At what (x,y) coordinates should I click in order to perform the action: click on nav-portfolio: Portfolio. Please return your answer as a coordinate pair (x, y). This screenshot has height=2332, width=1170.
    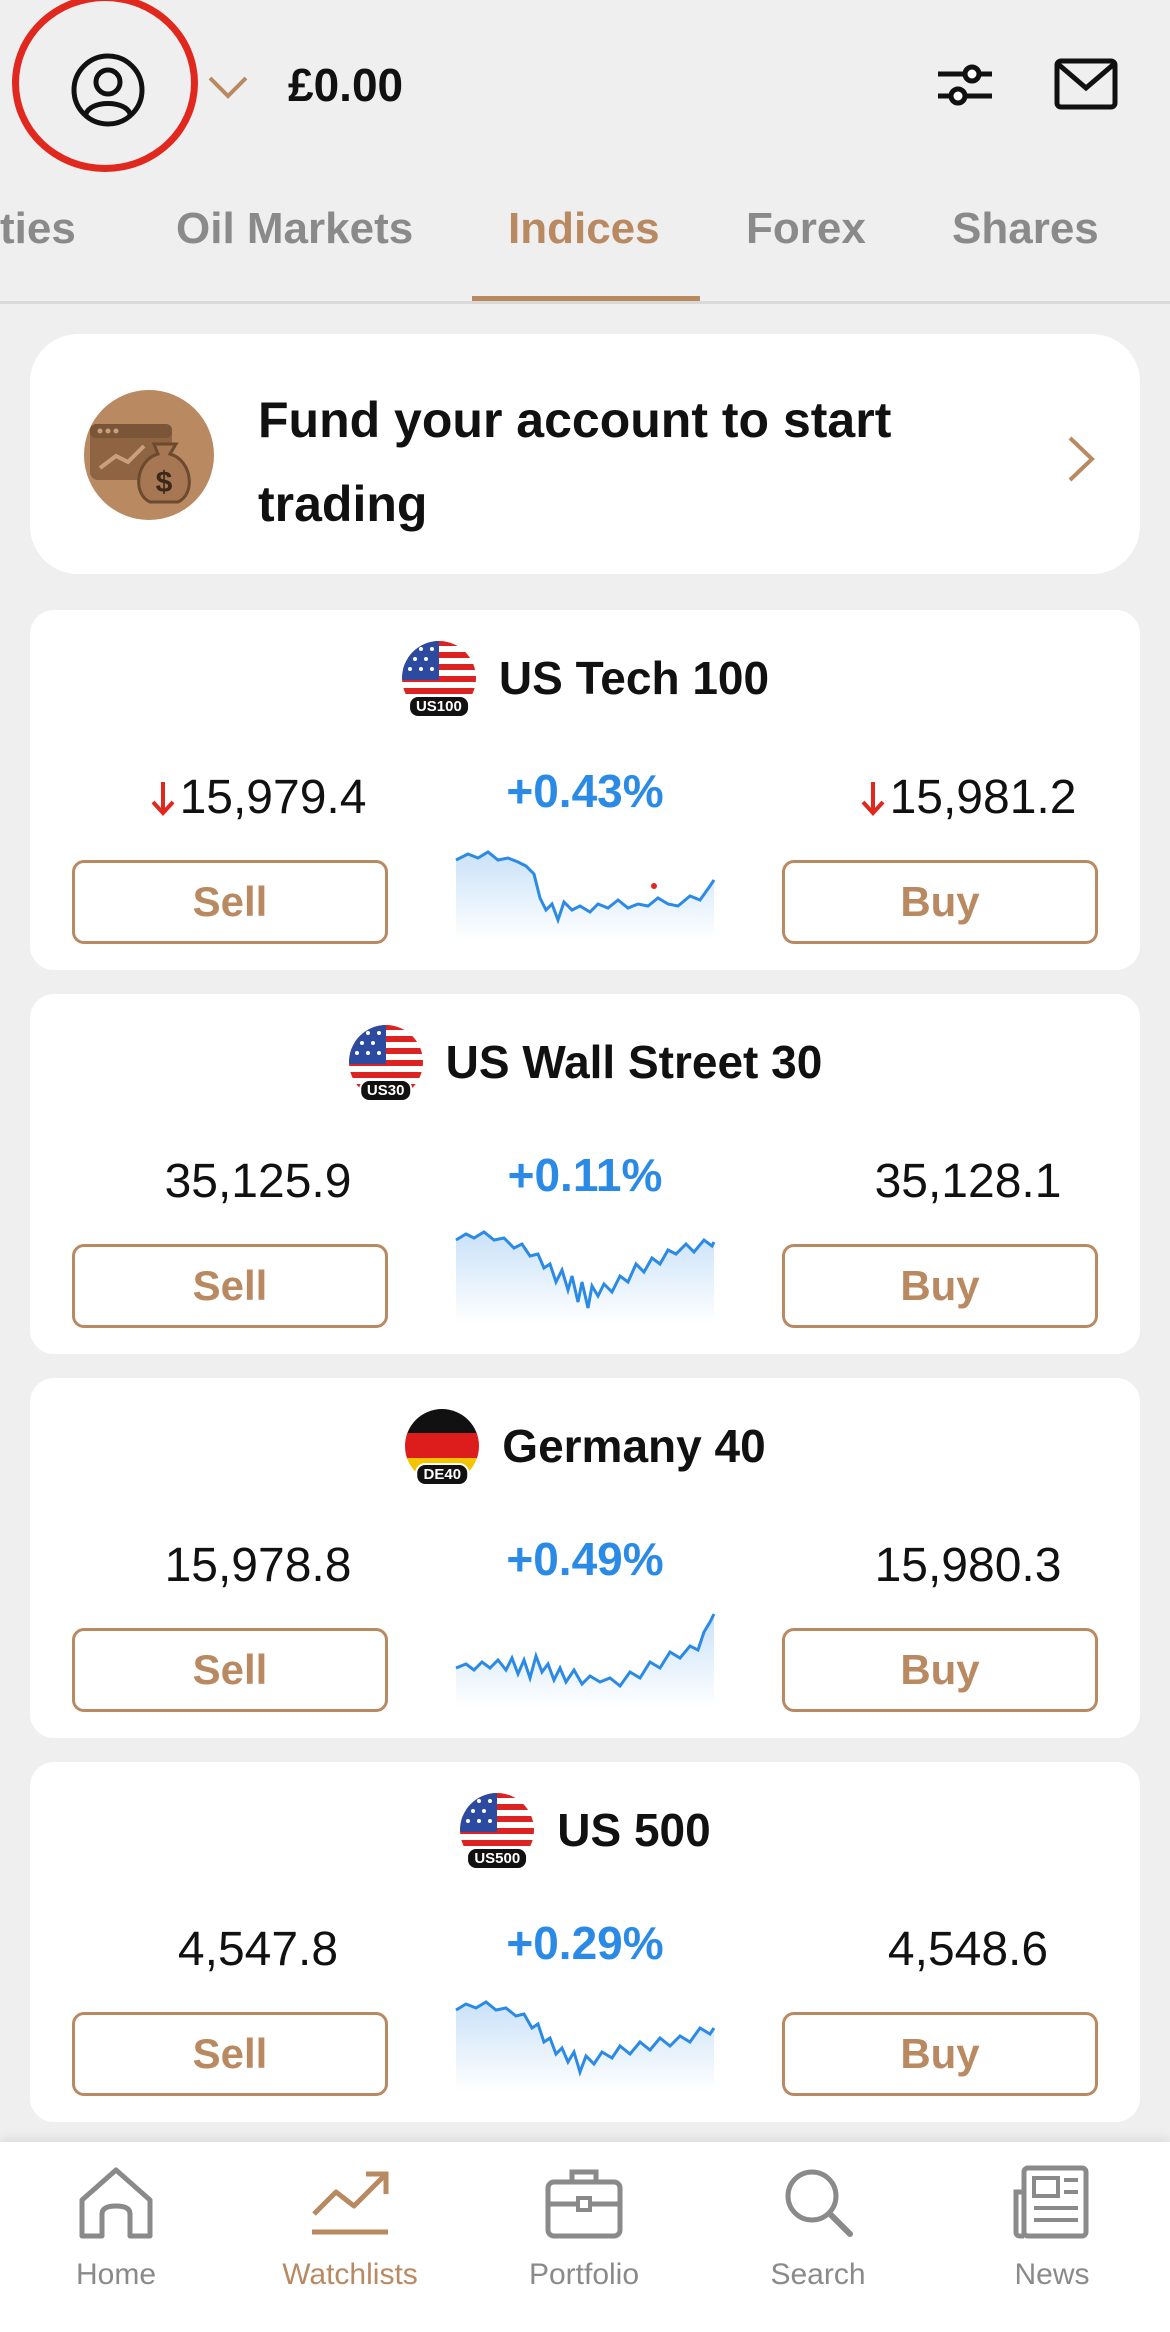
    Looking at the image, I should click on (584, 2227).